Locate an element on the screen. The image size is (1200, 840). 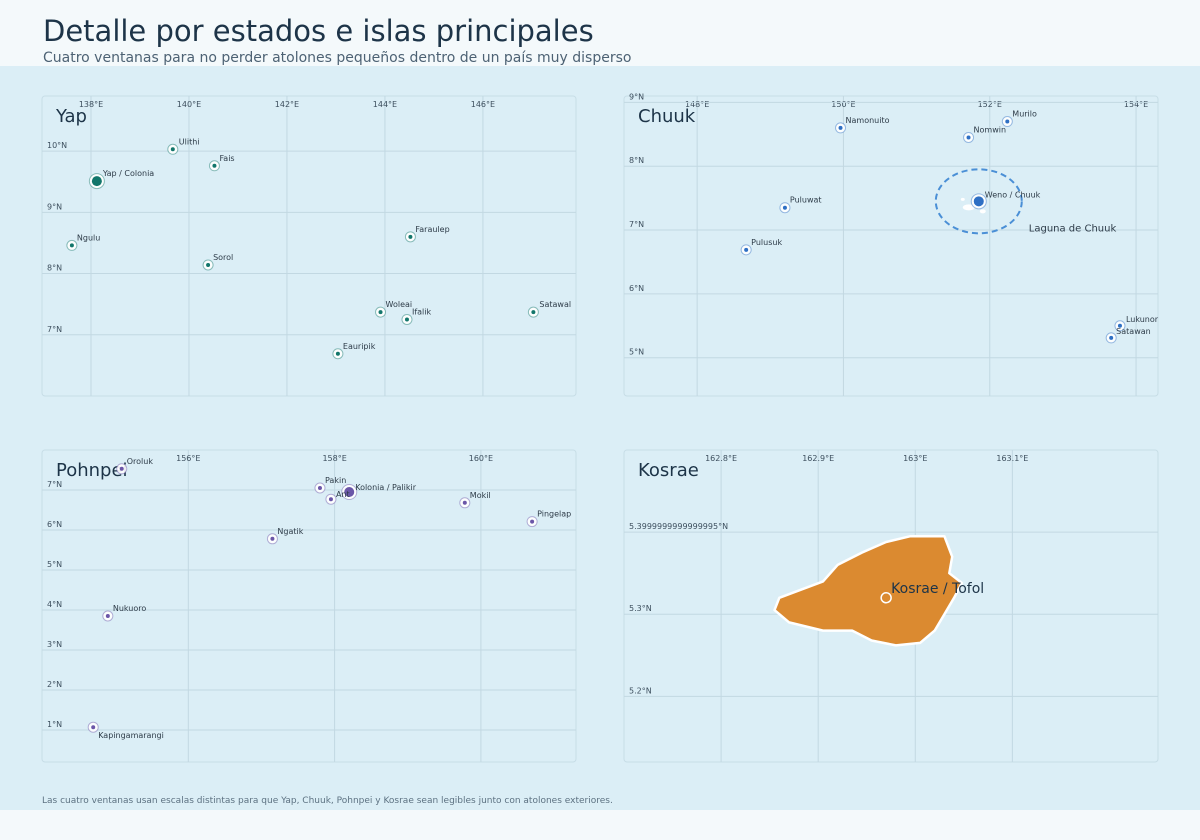
lon-tick-label: 138°E is located at coordinates (91, 104).